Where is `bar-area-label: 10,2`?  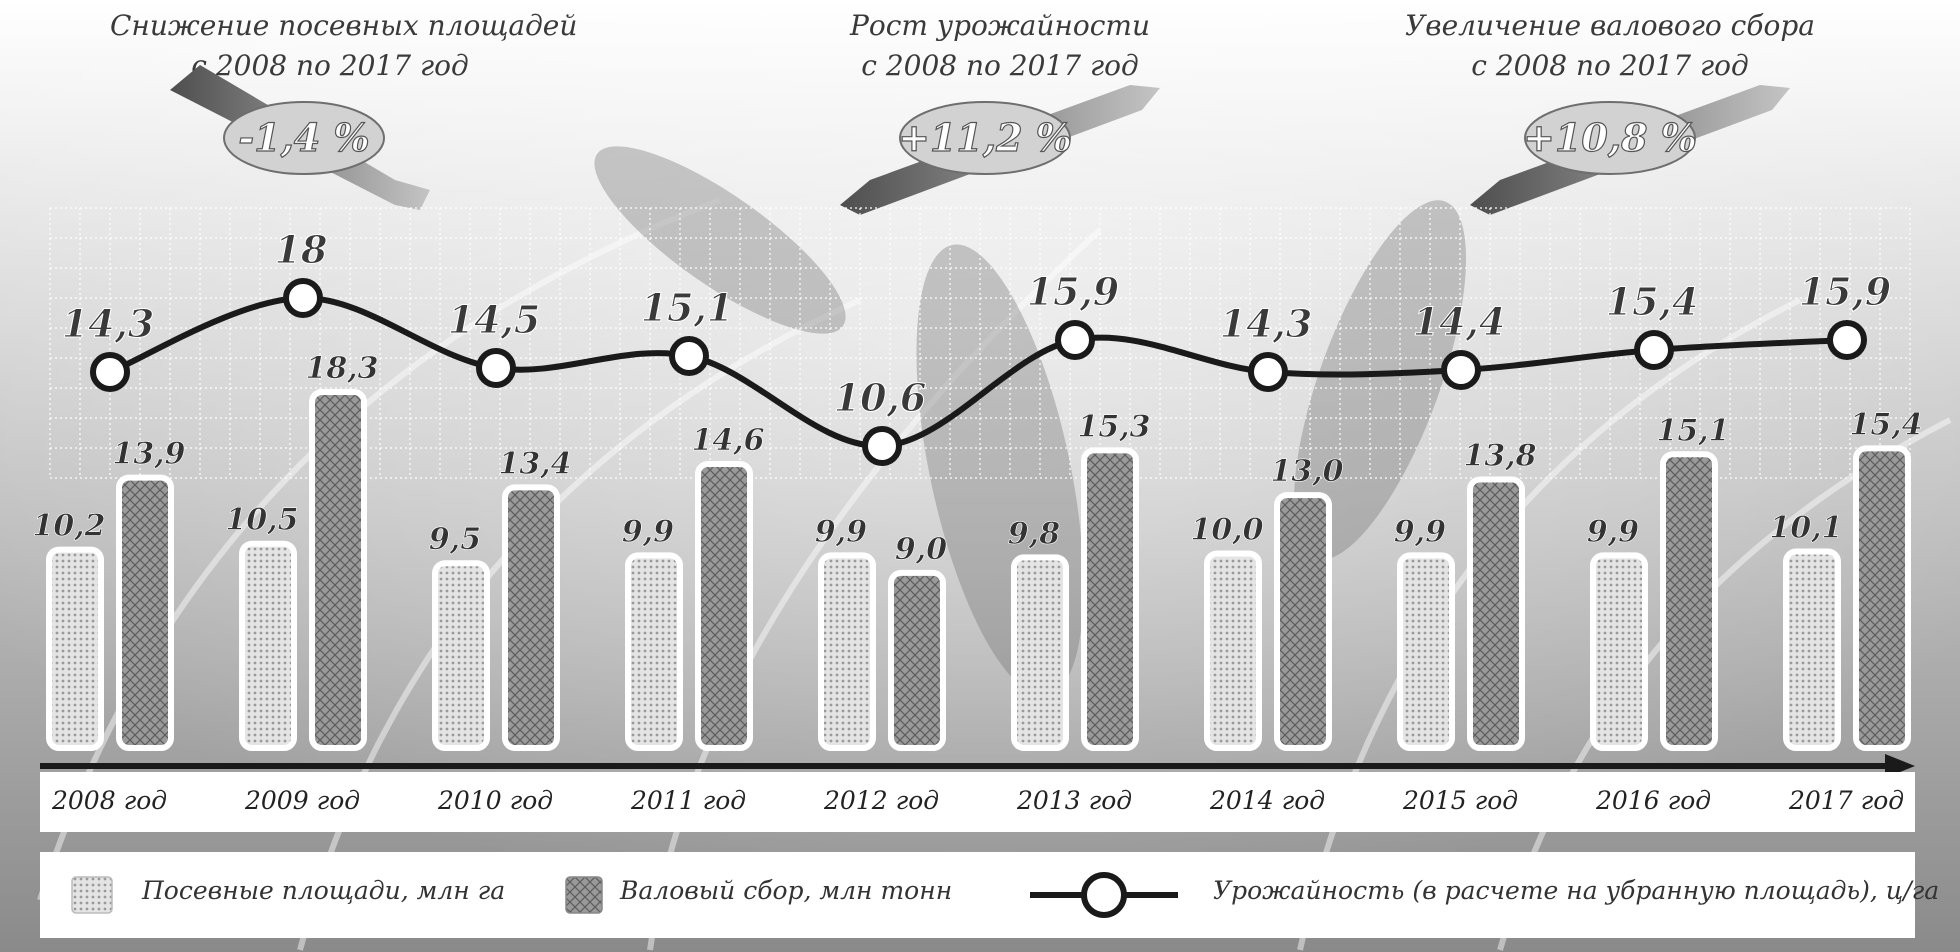
bar-area-label: 10,2 is located at coordinates (68, 526).